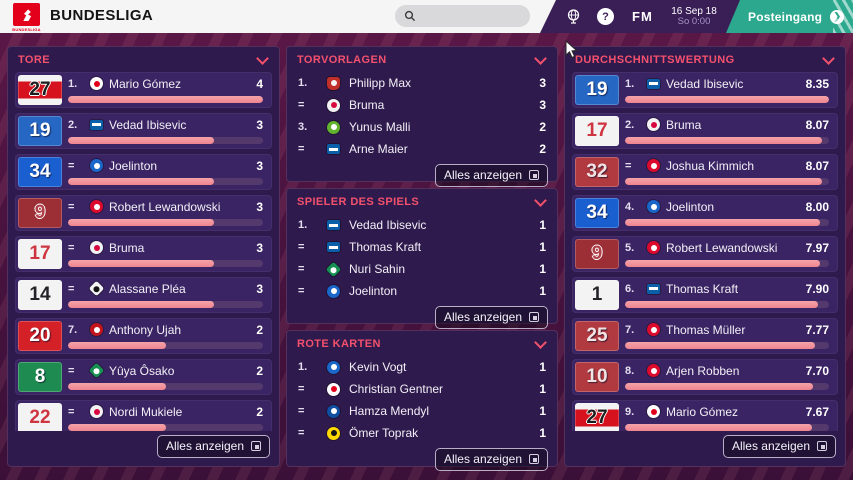 The width and height of the screenshot is (853, 480). I want to click on table-row: 9 5. Robert Lewandowski 7.97, so click(705, 254).